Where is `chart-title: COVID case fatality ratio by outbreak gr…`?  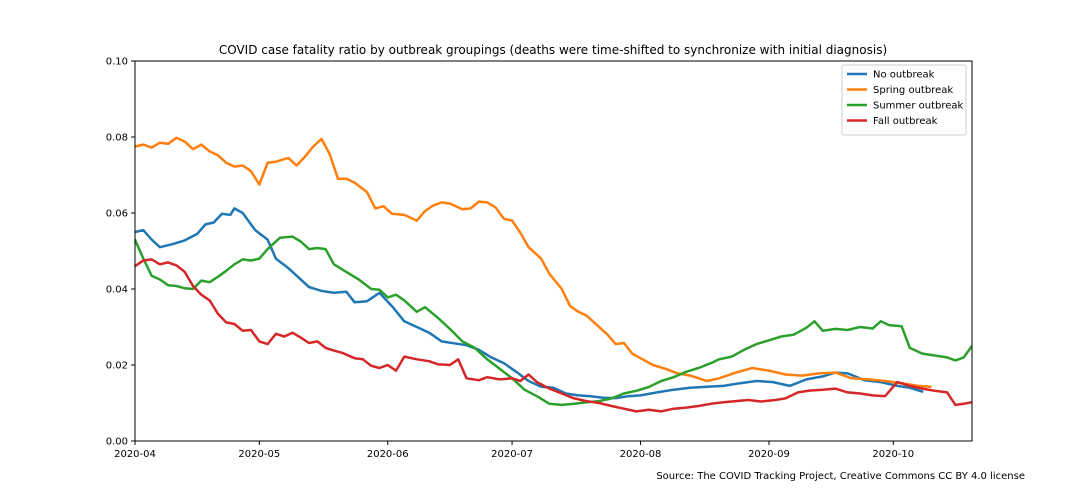 chart-title: COVID case fatality ratio by outbreak gr… is located at coordinates (553, 50).